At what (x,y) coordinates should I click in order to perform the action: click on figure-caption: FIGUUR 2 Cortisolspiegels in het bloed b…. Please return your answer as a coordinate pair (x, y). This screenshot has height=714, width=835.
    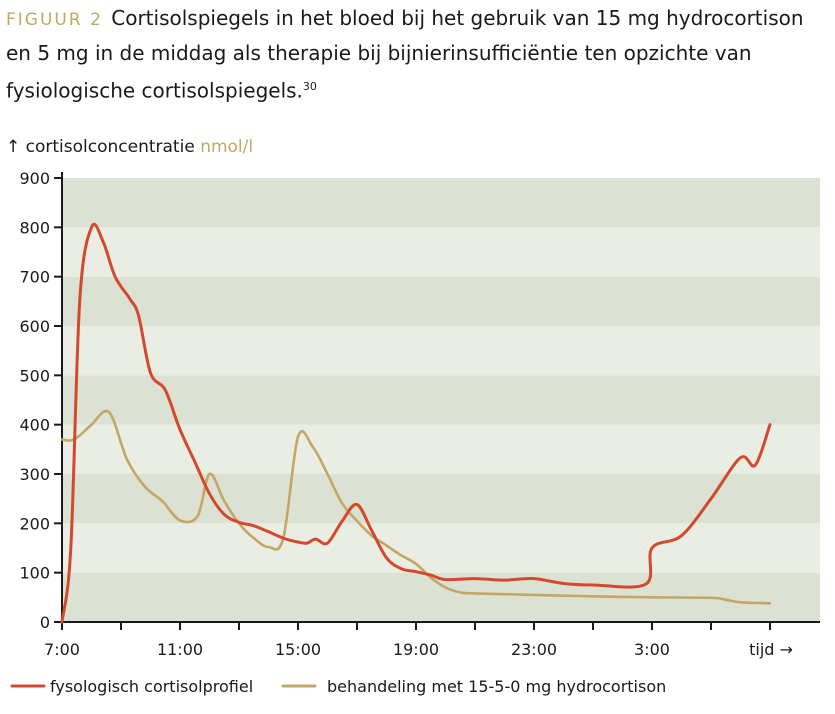
    Looking at the image, I should click on (417, 55).